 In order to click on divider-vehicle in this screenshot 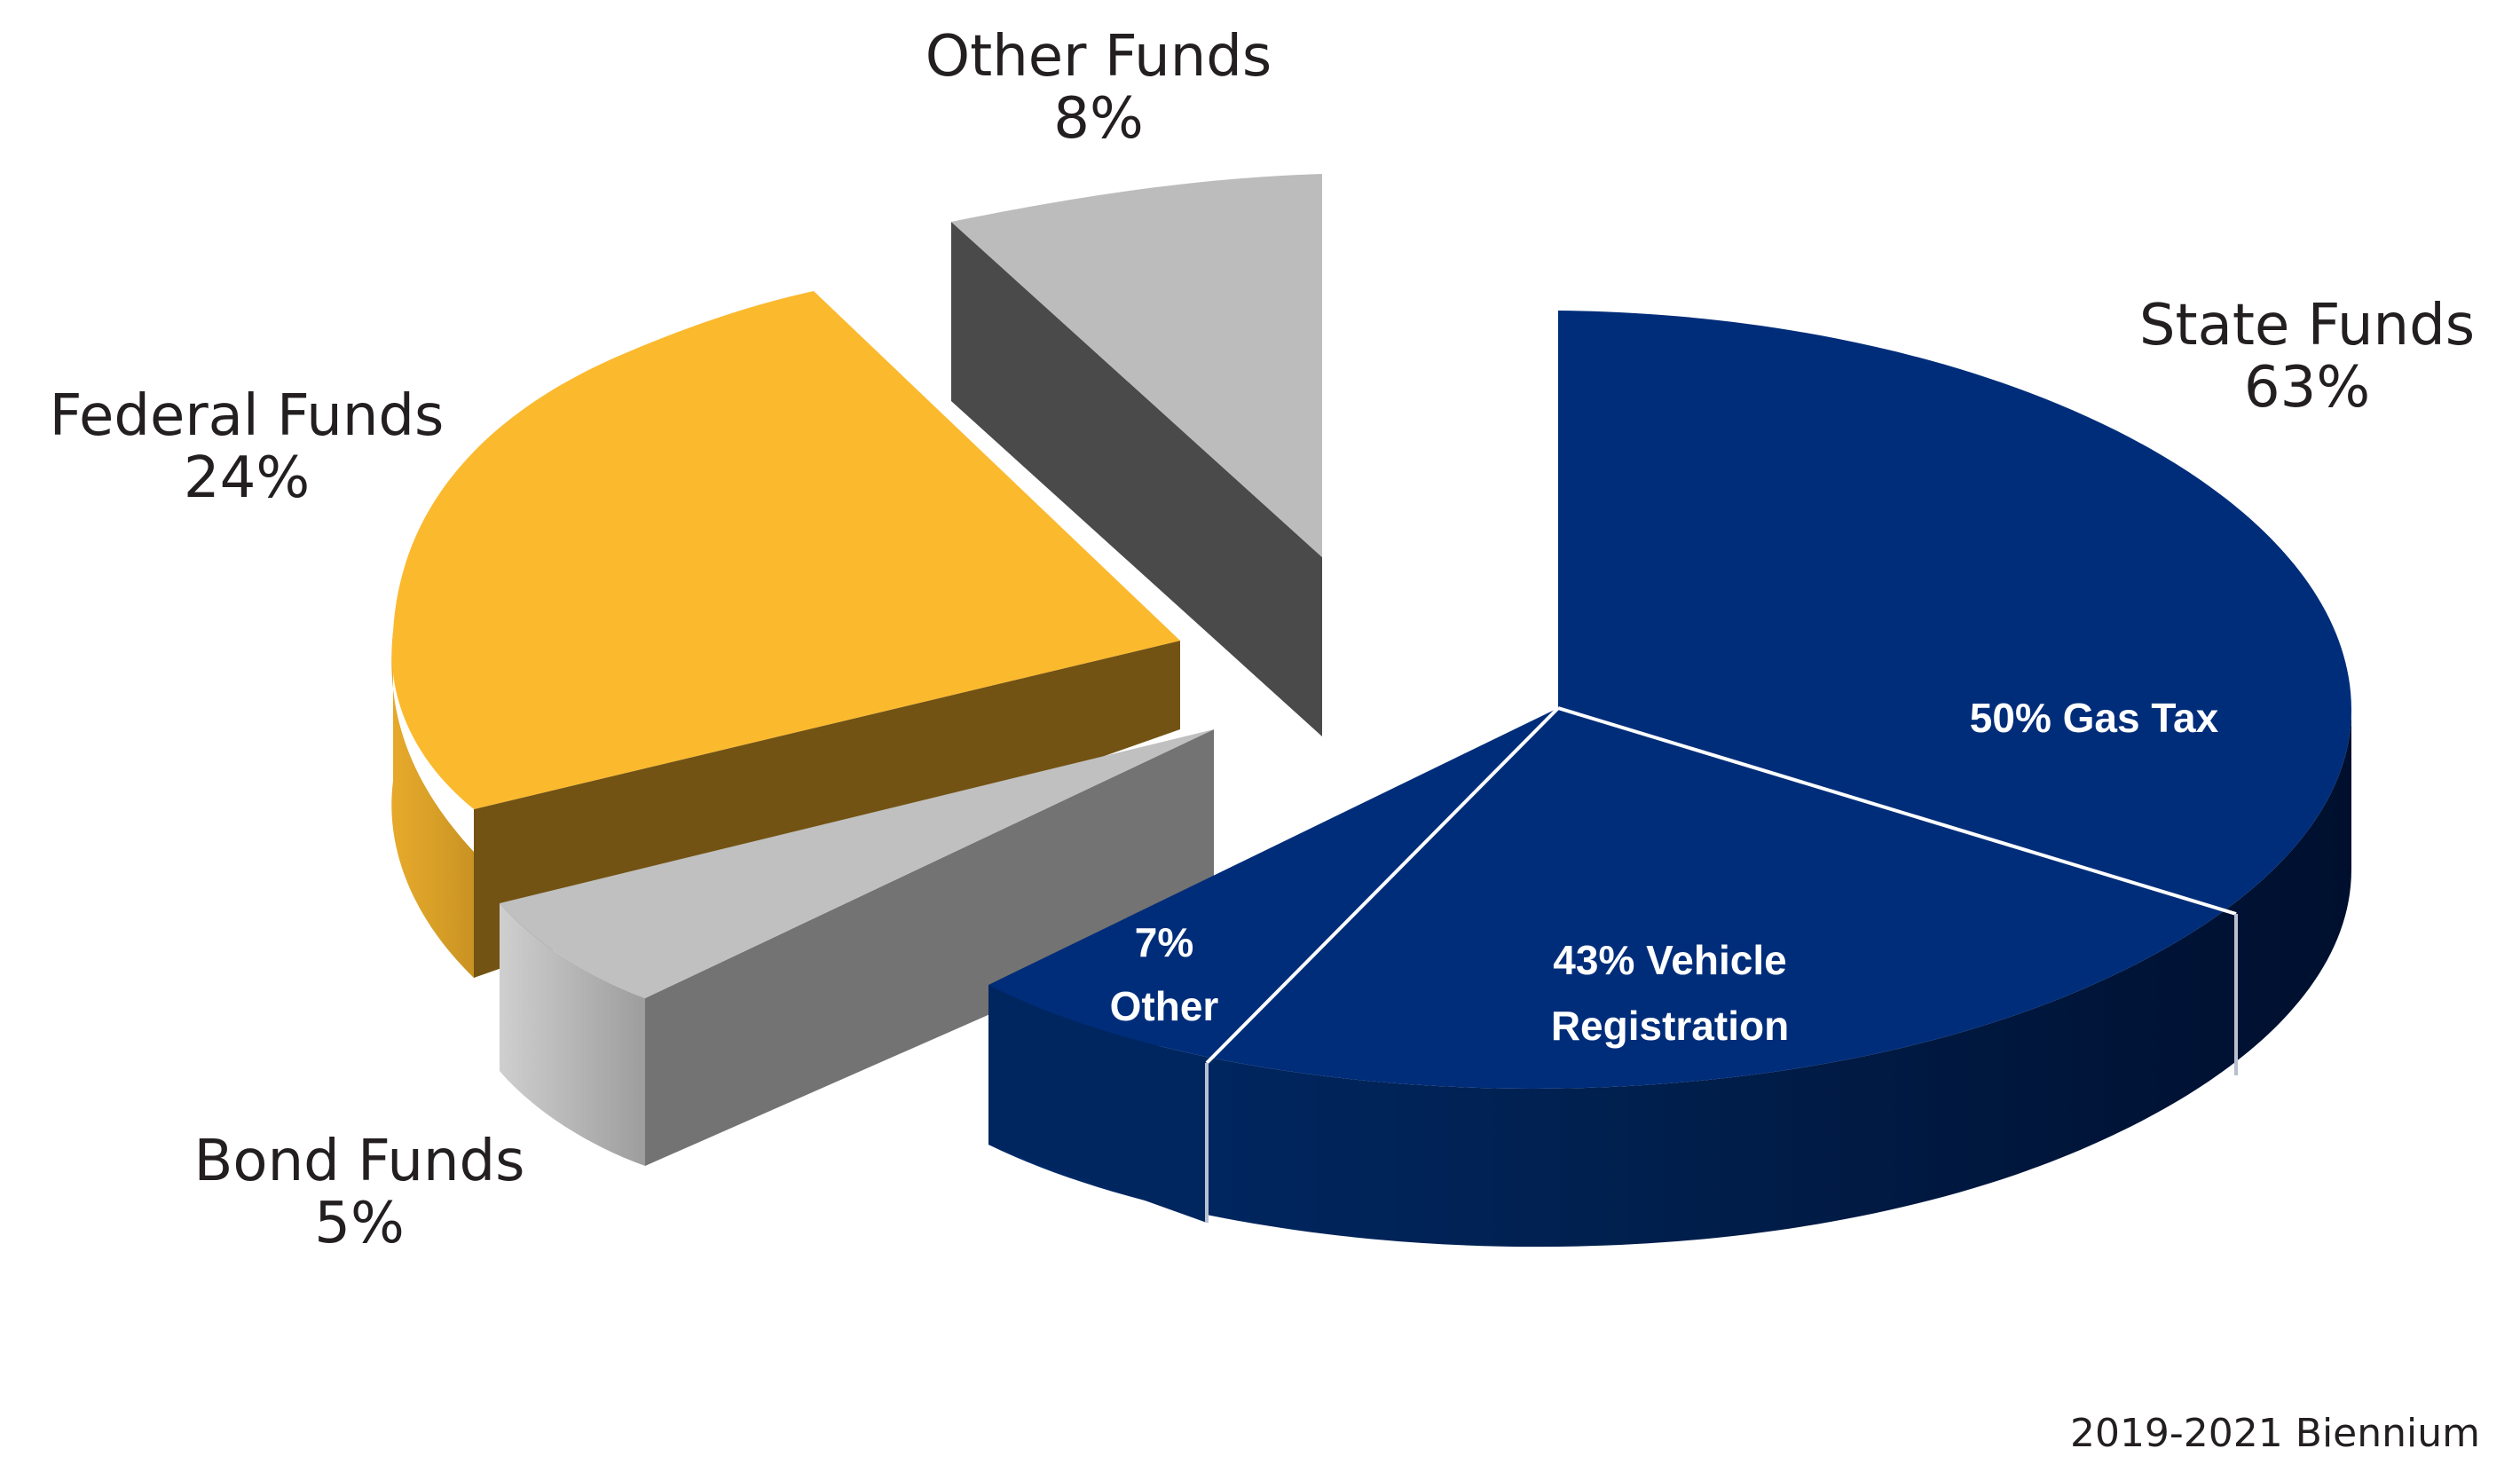, I will do `click(1383, 886)`.